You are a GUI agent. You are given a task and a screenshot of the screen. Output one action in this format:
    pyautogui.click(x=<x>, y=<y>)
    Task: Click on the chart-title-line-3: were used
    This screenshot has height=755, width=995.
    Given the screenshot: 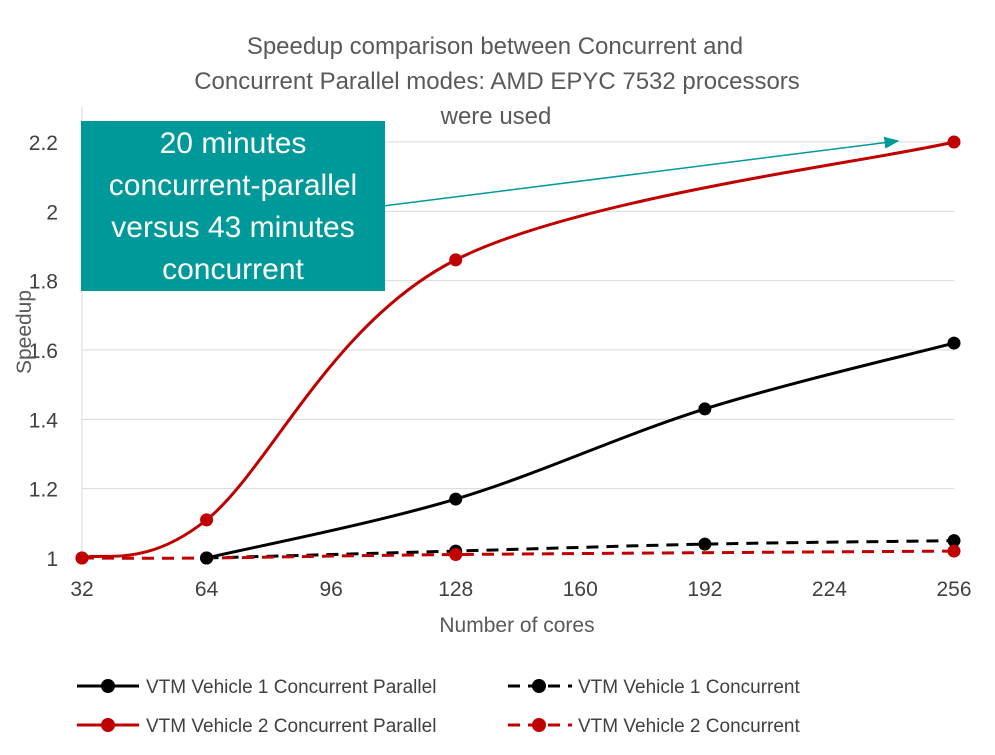 What is the action you would take?
    pyautogui.click(x=496, y=116)
    